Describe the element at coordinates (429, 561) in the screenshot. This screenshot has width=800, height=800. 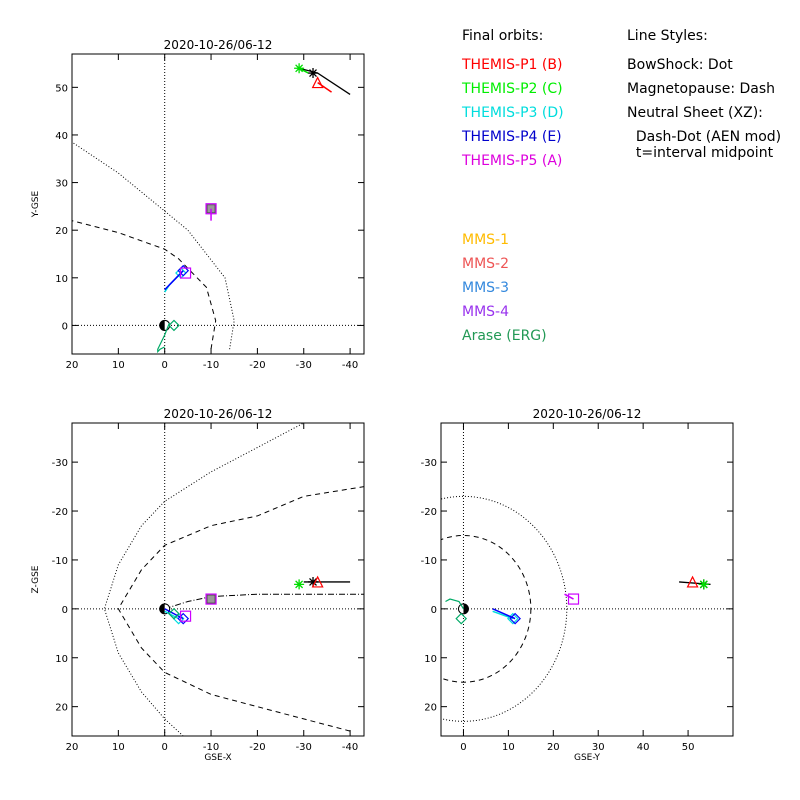
I see `panel3-ytick-label-3: -10` at that location.